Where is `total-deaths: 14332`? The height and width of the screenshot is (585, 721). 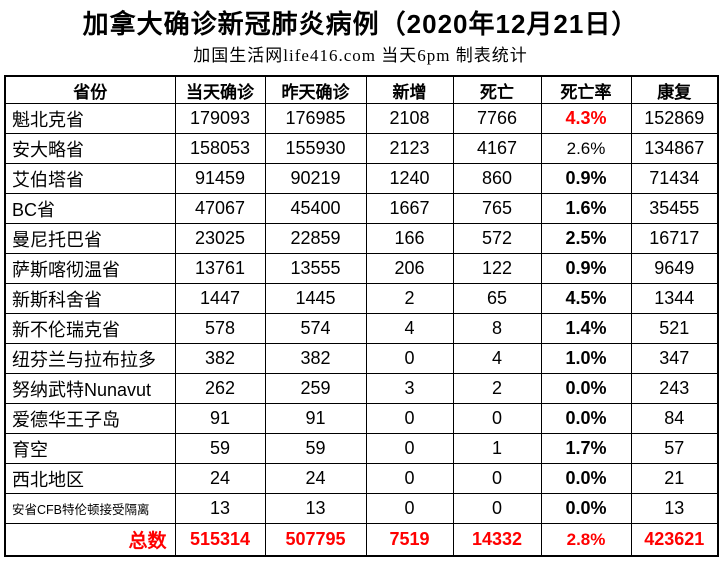
total-deaths: 14332 is located at coordinates (497, 540).